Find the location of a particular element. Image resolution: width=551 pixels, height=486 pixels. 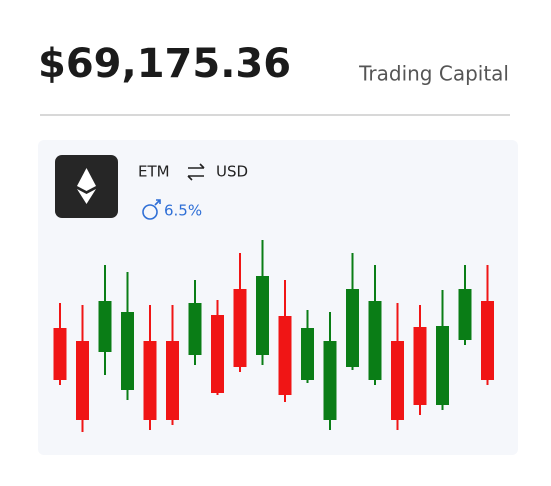

change-icon is located at coordinates (151, 209).